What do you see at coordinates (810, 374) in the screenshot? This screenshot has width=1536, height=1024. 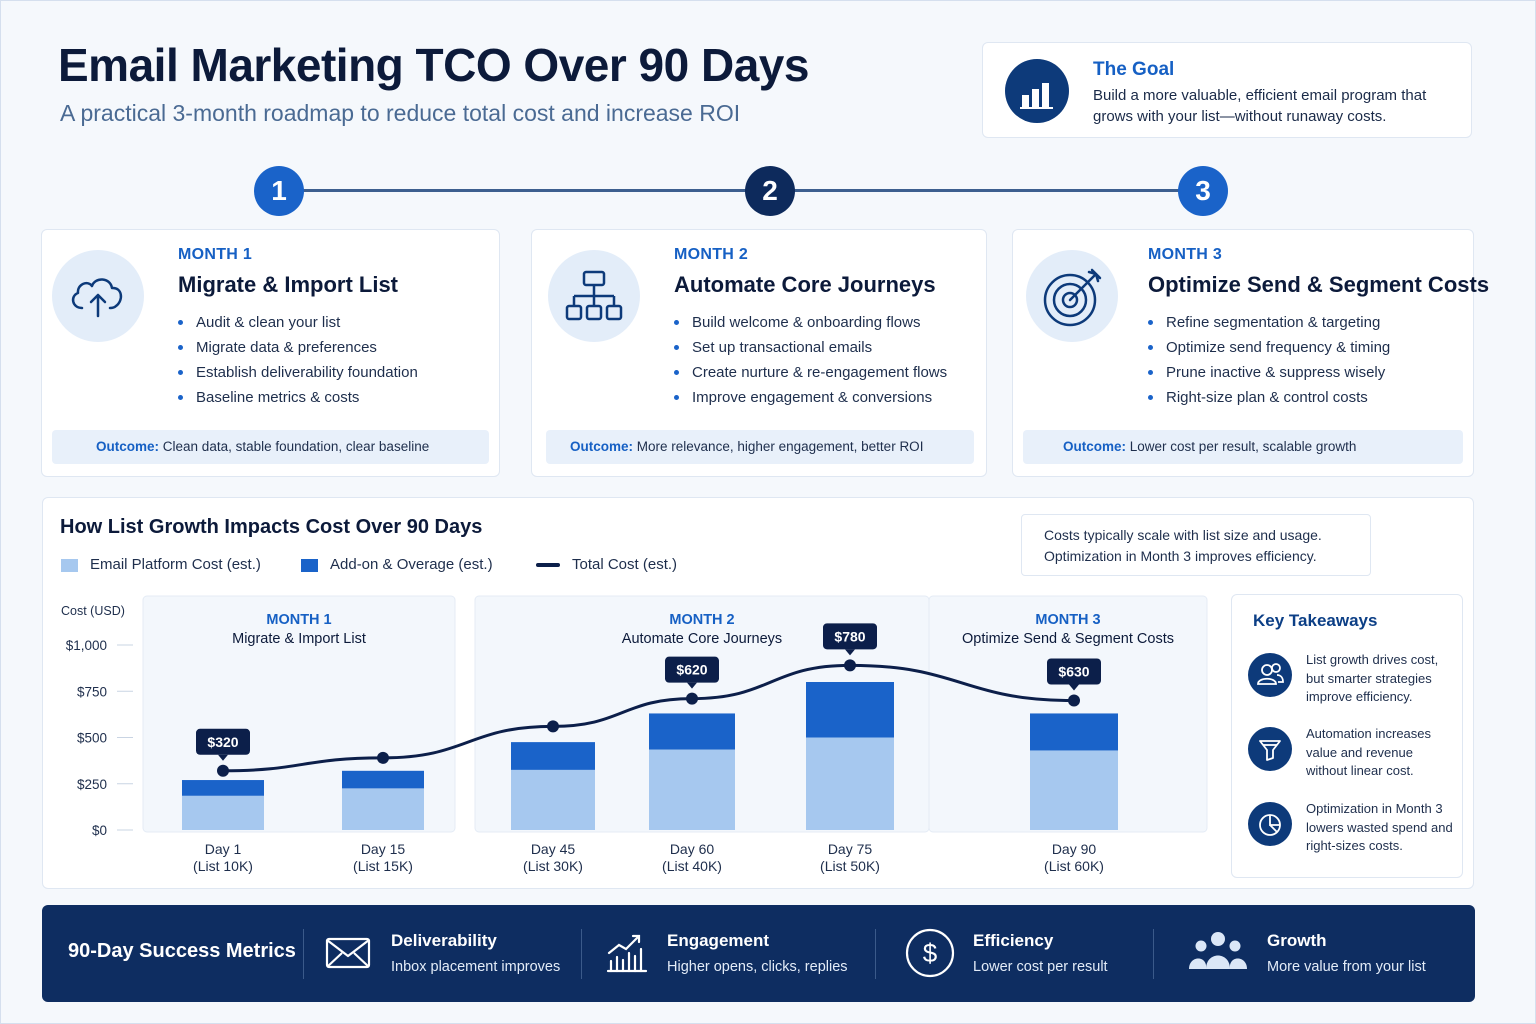 I see `list-item: Create nurture & re-engagement flows` at bounding box center [810, 374].